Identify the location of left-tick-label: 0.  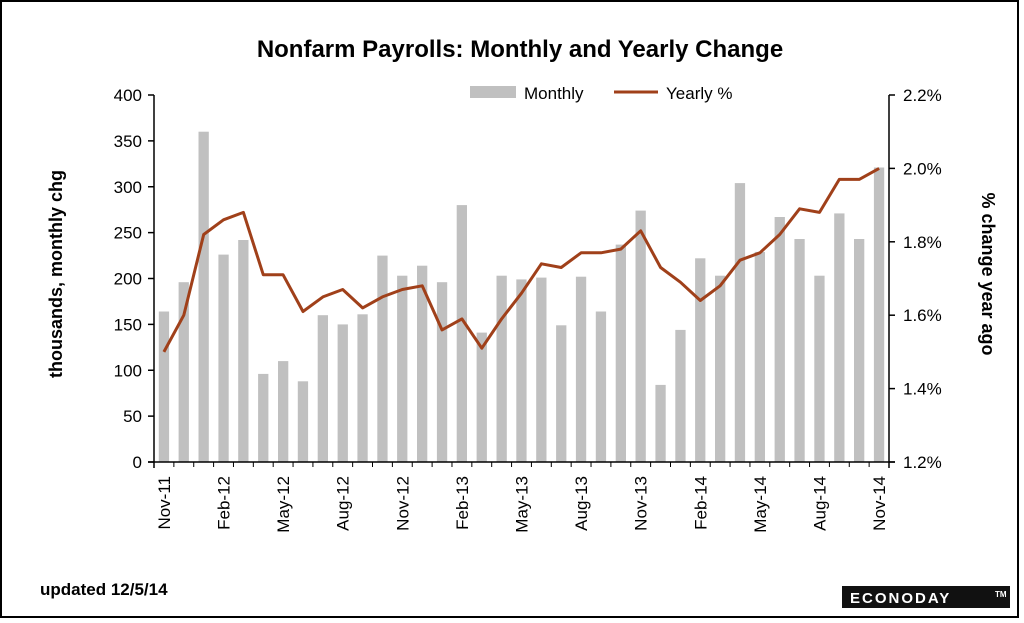
(137, 462).